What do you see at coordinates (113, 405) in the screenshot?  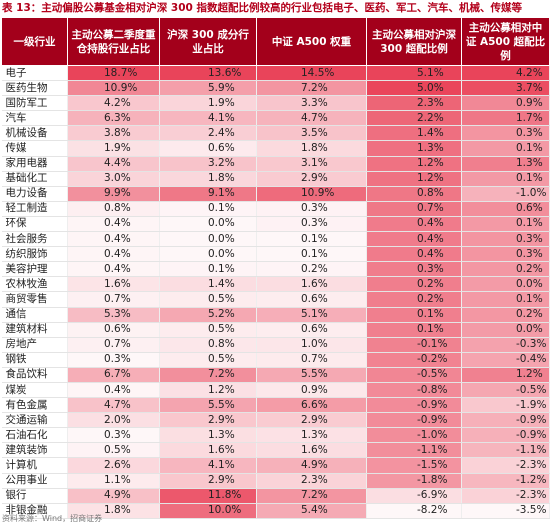 I see `cell-active-fund-share: 4.7%` at bounding box center [113, 405].